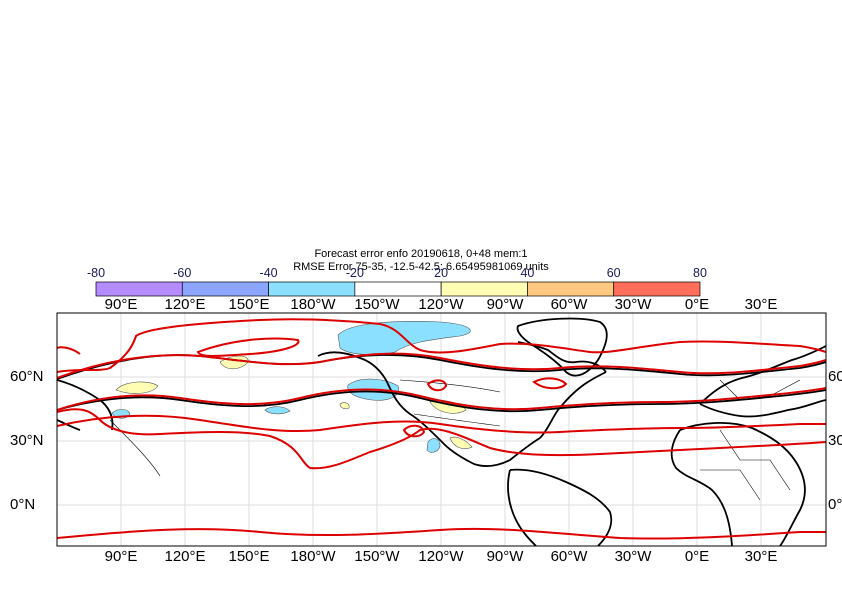 The width and height of the screenshot is (842, 596). I want to click on colorbar-tick-label: 40, so click(527, 273).